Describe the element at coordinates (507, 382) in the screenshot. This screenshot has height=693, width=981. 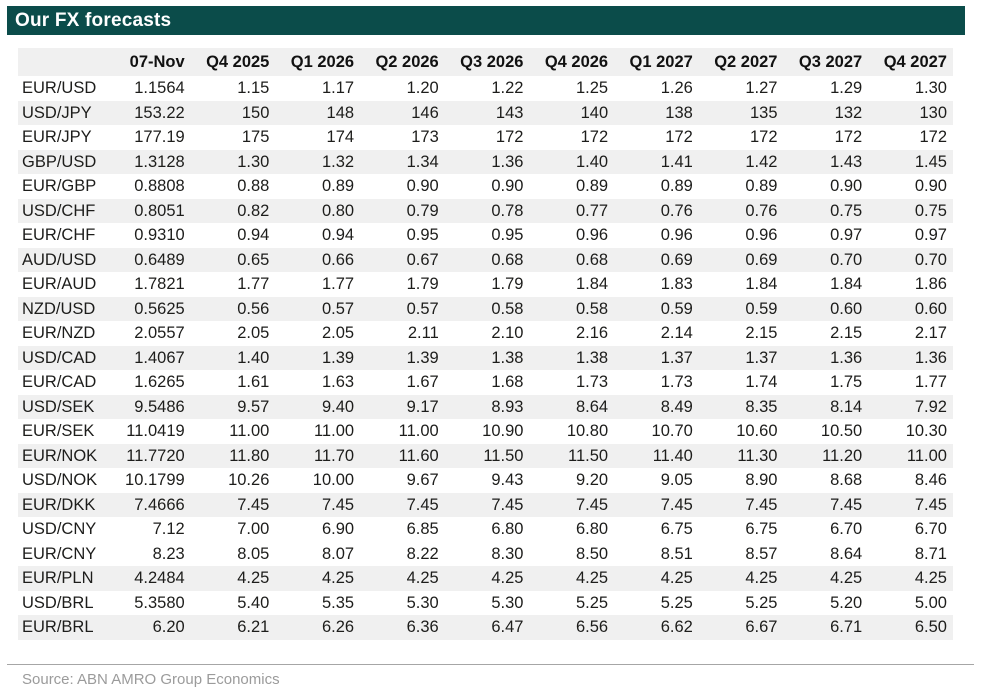
I see `forecast-value-cell: 1.68` at that location.